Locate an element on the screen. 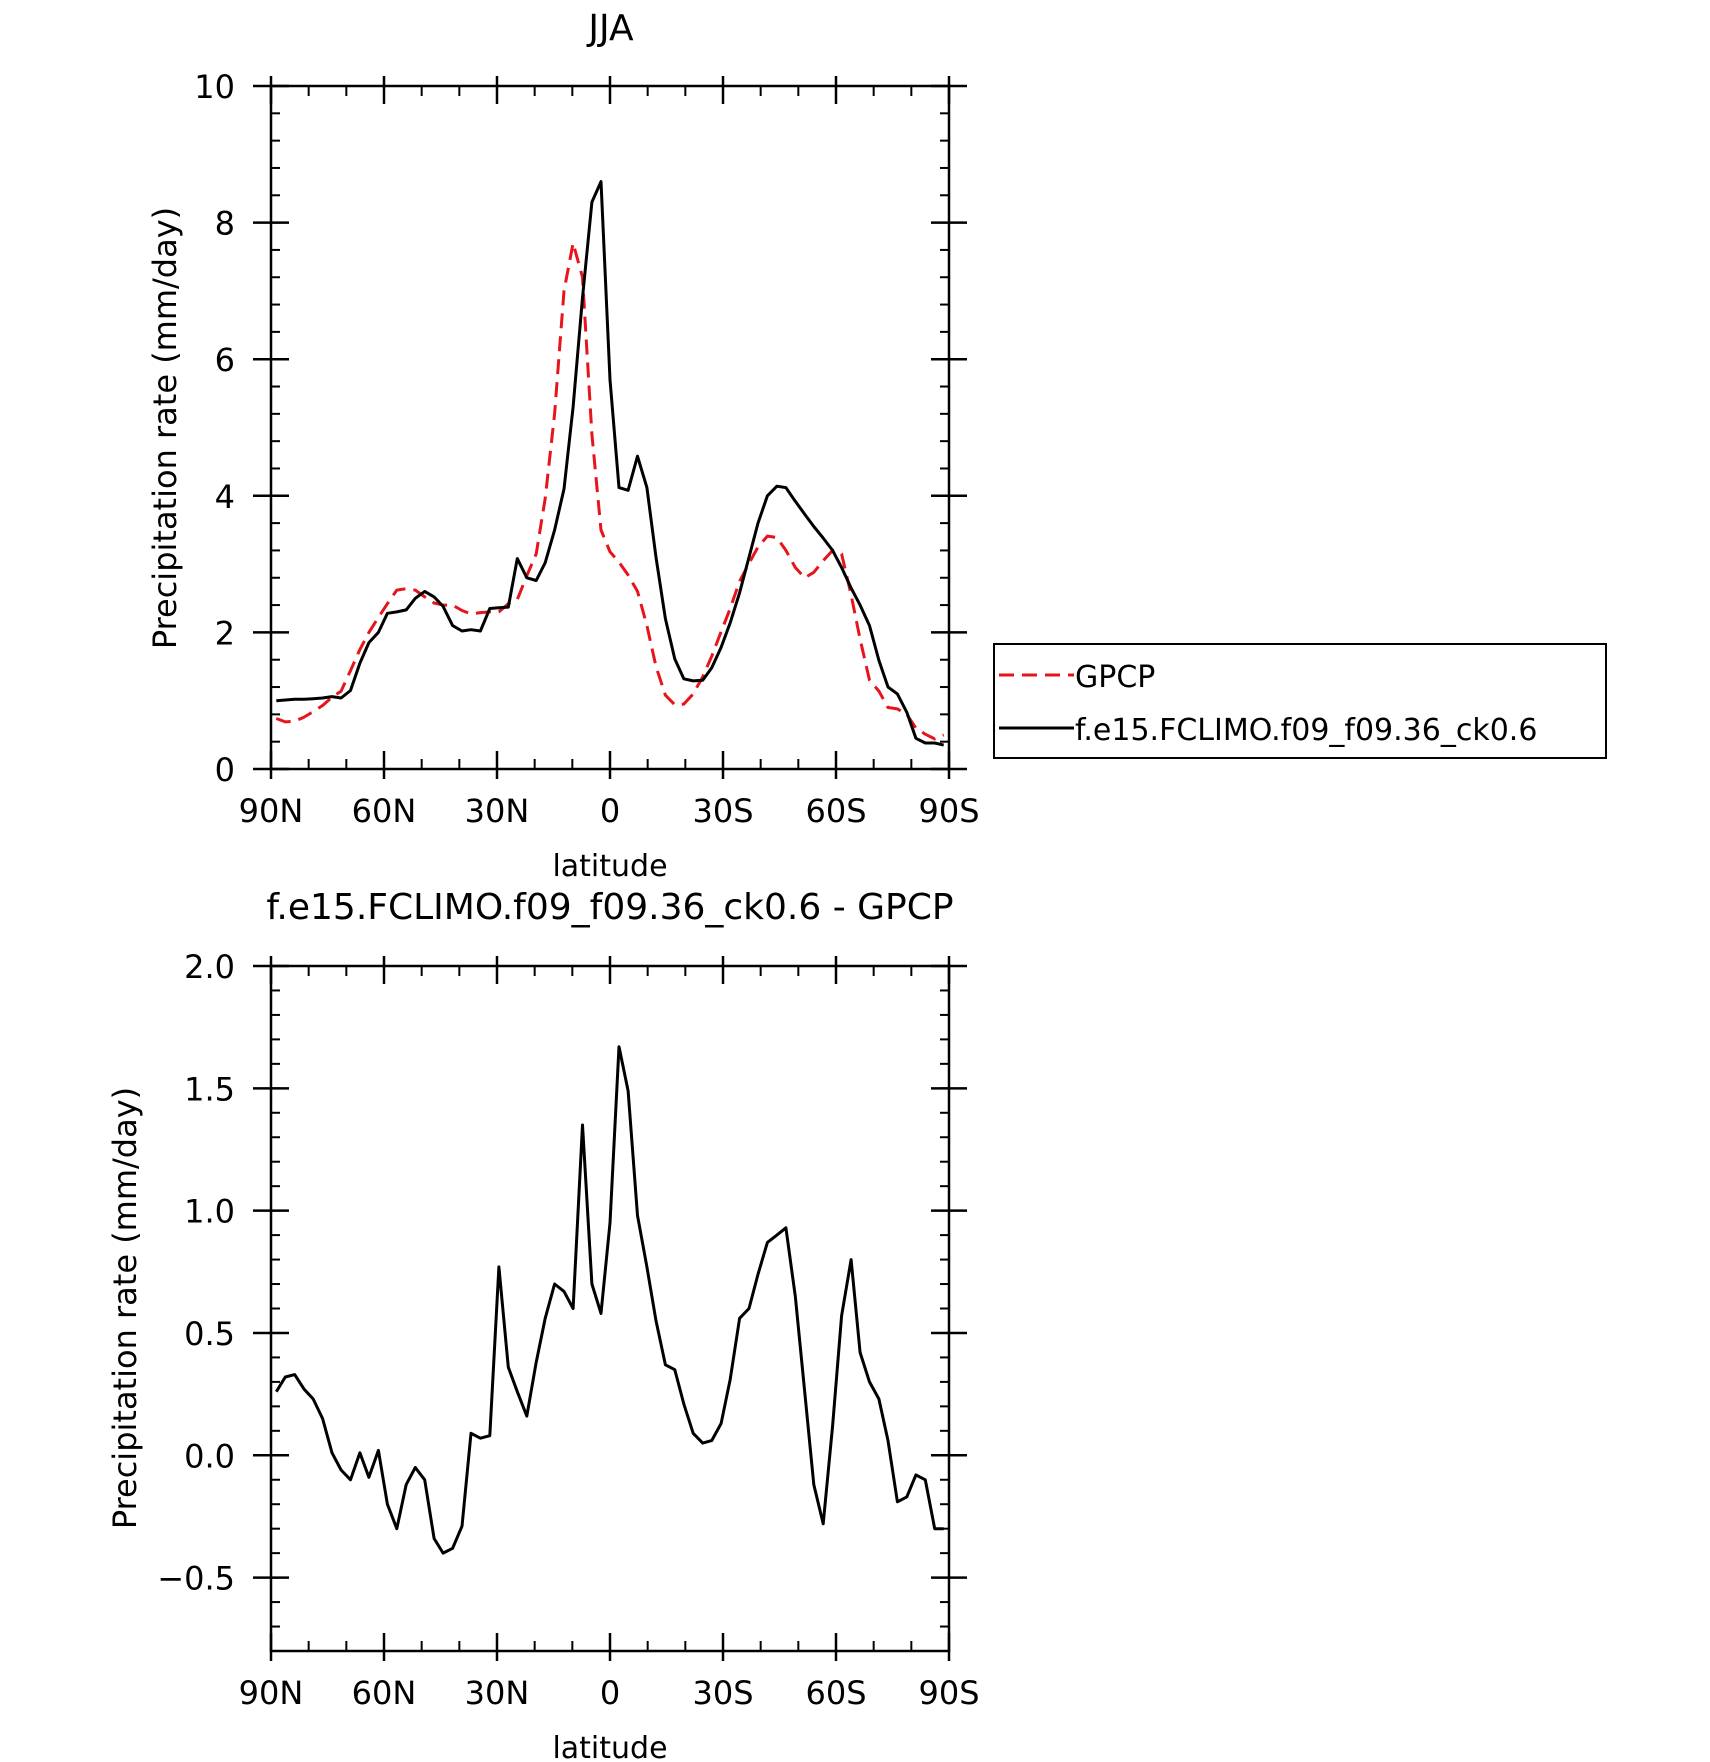 Image resolution: width=1710 pixels, height=1762 pixels. top-series-group is located at coordinates (610, 463).